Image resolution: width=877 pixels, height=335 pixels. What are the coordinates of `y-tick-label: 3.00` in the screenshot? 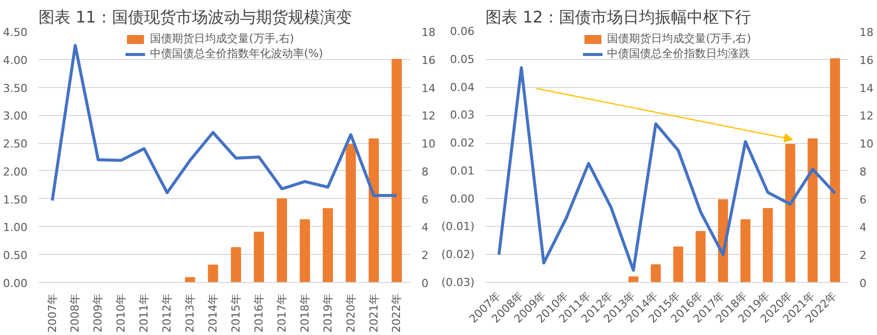 It's located at (15, 116).